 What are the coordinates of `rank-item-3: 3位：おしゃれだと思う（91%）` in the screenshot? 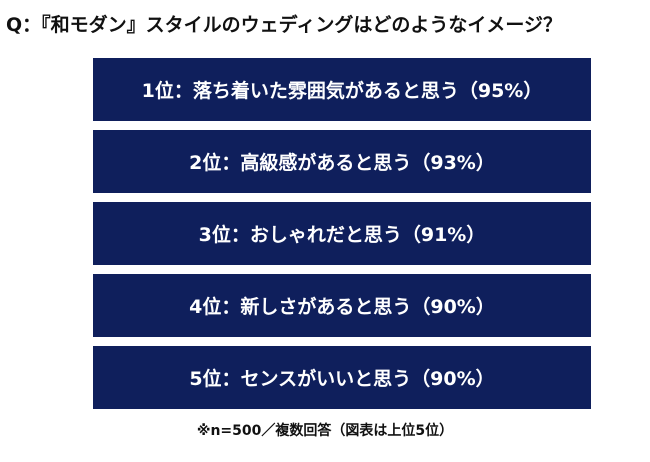 It's located at (342, 233).